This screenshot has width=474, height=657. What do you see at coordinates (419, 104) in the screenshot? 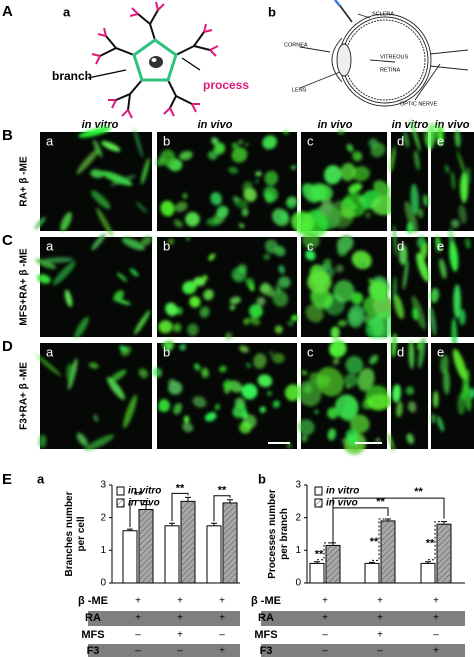
I see `eye-part-label: OPTIC NERVE` at bounding box center [419, 104].